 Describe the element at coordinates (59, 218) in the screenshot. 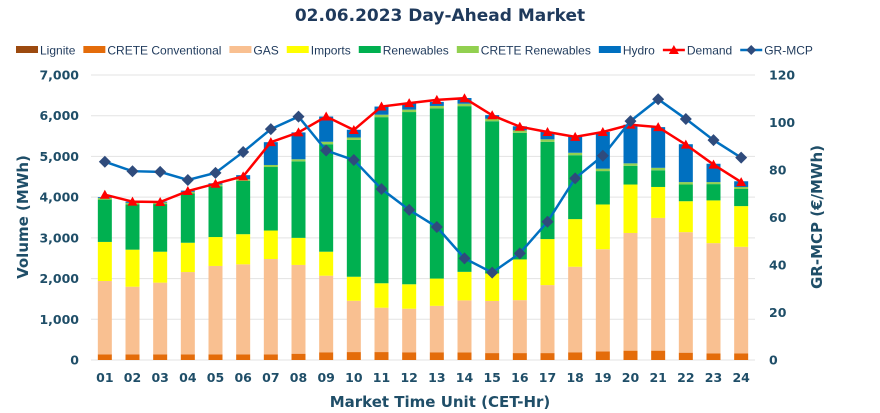

I see `y-axis-left: 0 1,000 2,000 3,000 4,000 5,000 6,000 7,000` at that location.